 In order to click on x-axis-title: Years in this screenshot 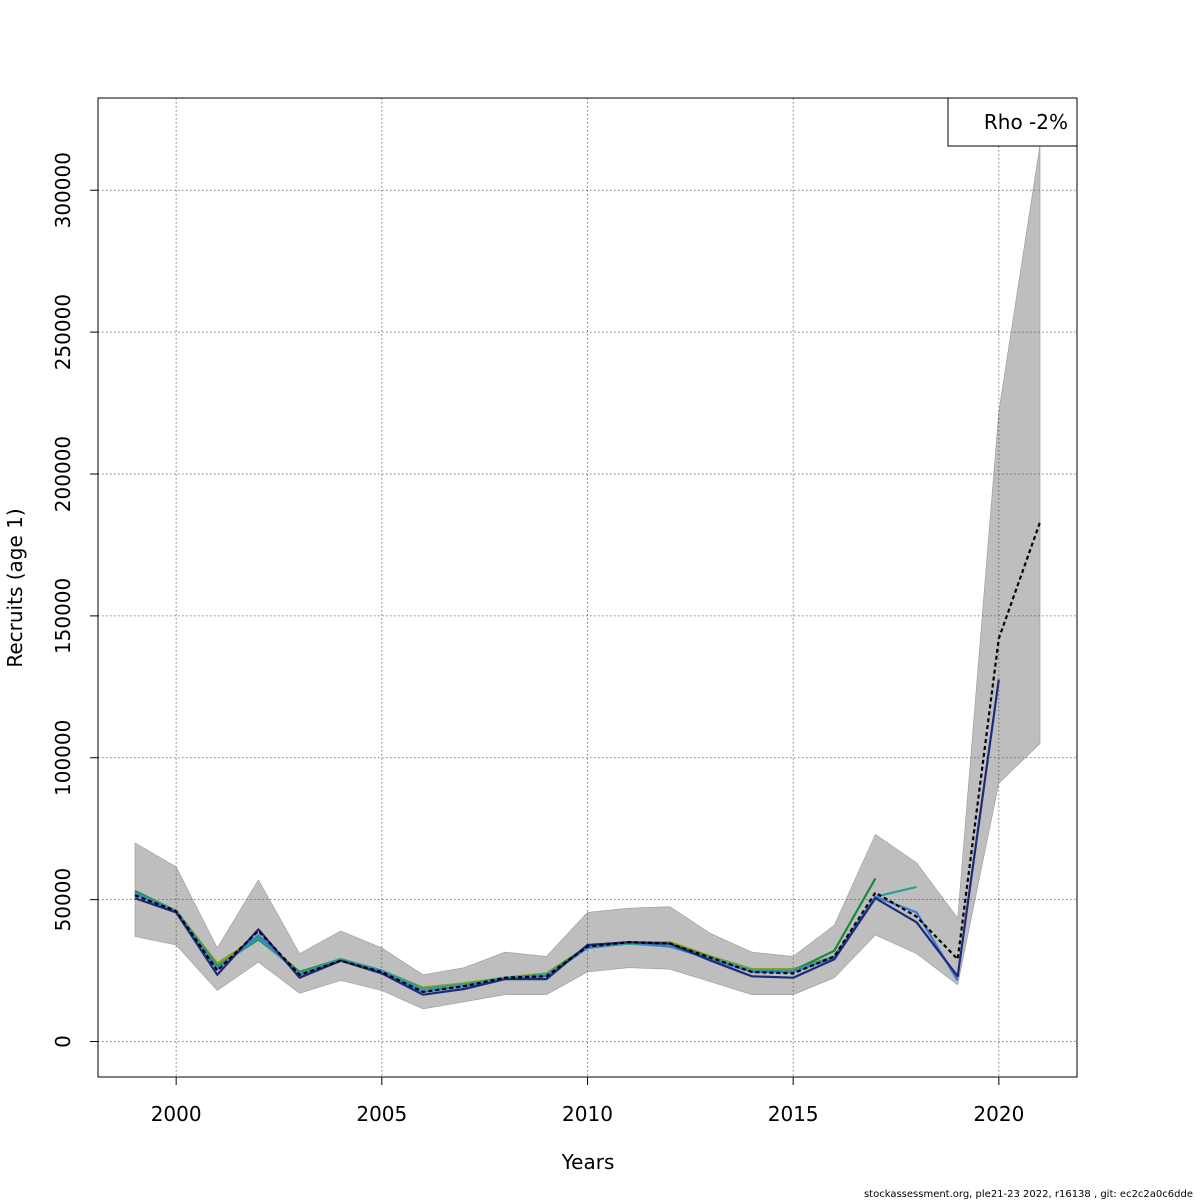, I will do `click(588, 1162)`.